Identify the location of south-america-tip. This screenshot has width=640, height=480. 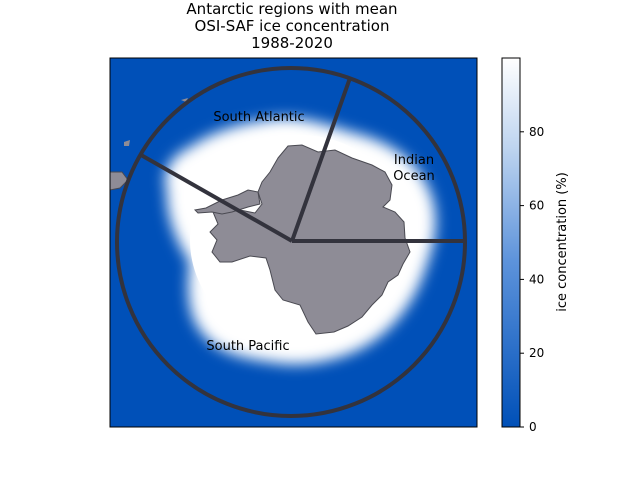
(119, 181).